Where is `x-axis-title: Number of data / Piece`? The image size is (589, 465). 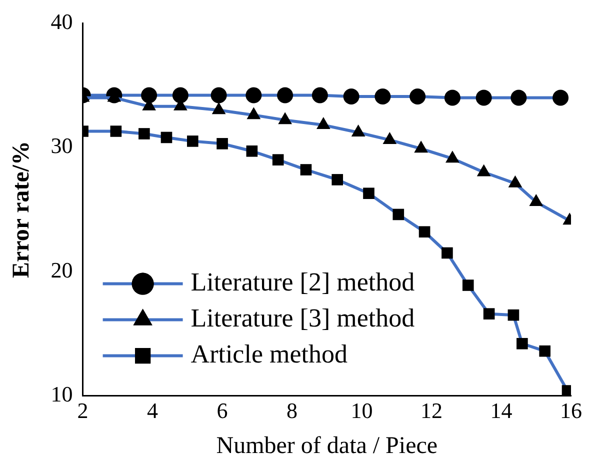 x-axis-title: Number of data / Piece is located at coordinates (327, 445).